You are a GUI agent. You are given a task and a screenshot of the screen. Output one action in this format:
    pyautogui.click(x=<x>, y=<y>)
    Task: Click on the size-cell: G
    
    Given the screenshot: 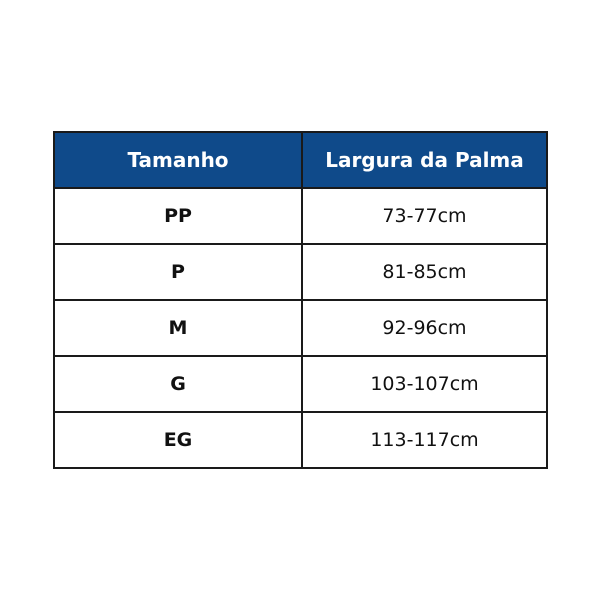 What is the action you would take?
    pyautogui.click(x=178, y=384)
    